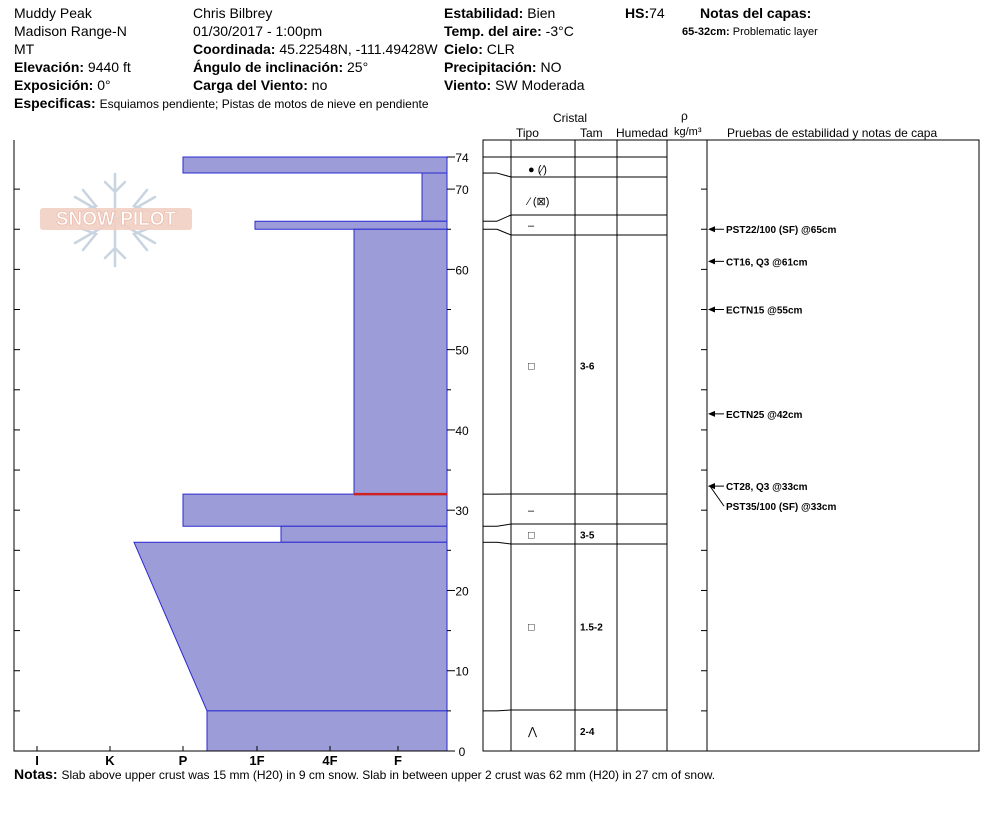 The height and width of the screenshot is (840, 994). Describe the element at coordinates (484, 13) in the screenshot. I see `stability-label: Estabilidad:` at that location.